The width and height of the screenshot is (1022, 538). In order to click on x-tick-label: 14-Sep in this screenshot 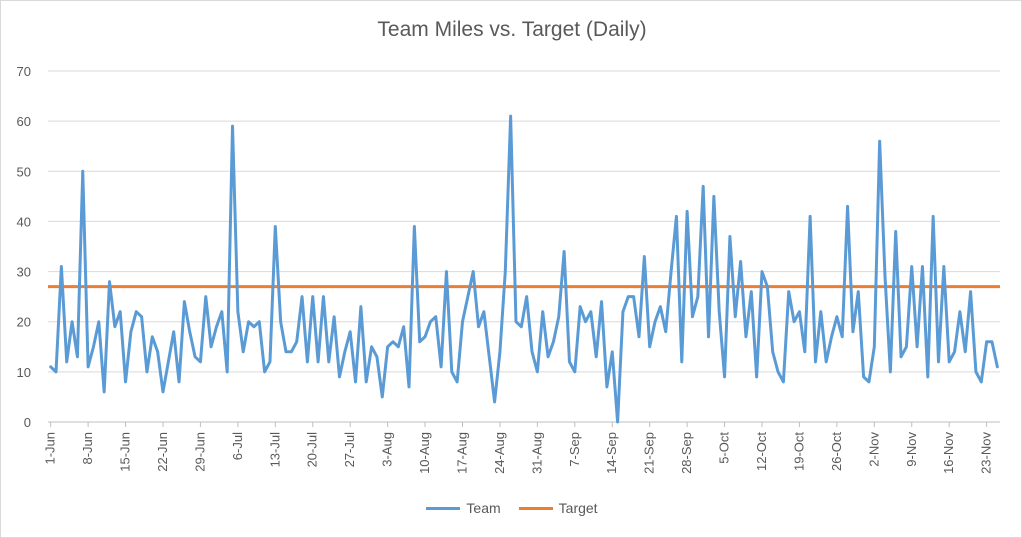, I will do `click(611, 453)`.